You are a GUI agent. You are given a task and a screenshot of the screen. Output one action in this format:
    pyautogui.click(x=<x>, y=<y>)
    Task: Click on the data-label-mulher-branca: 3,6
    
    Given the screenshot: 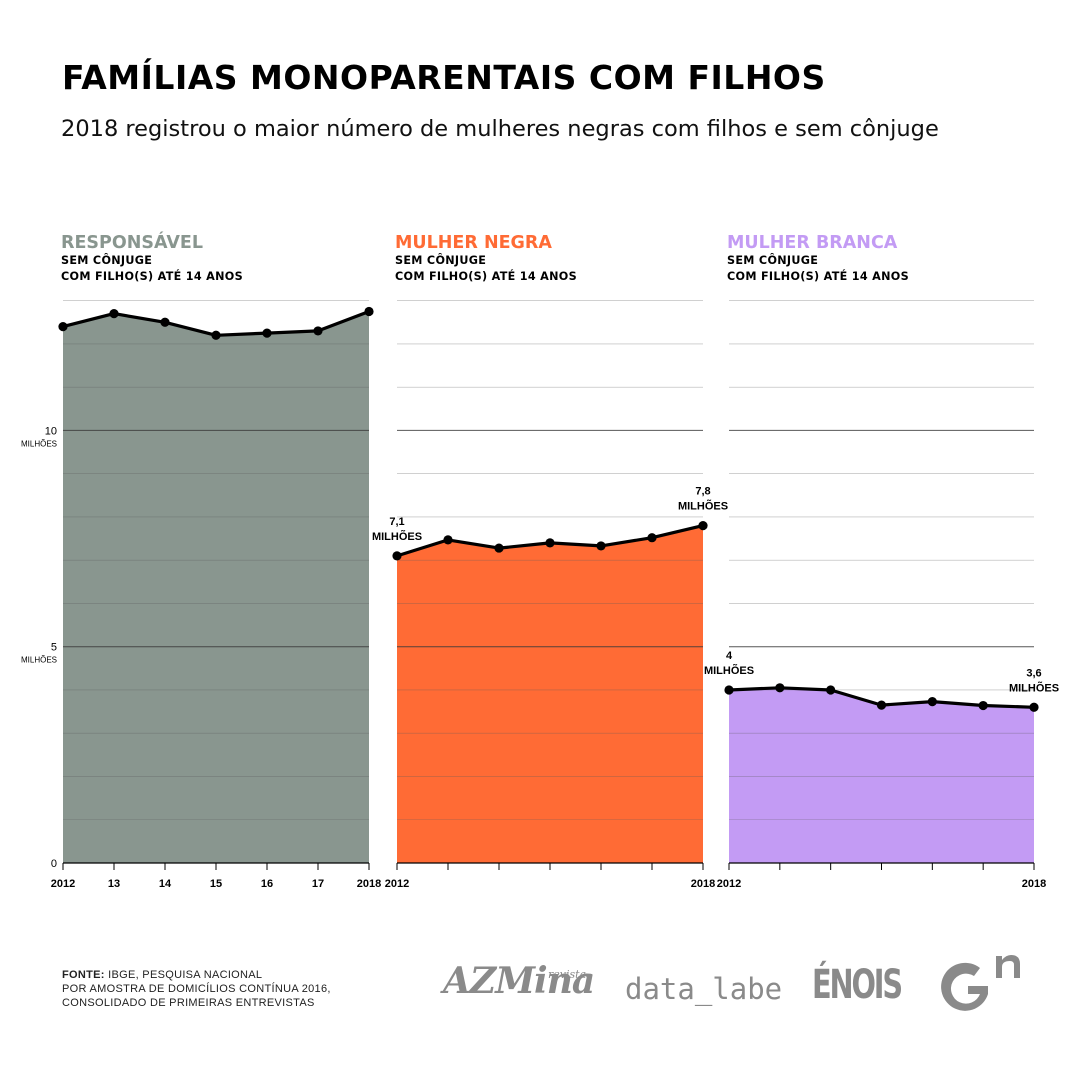 What is the action you would take?
    pyautogui.click(x=1033, y=673)
    